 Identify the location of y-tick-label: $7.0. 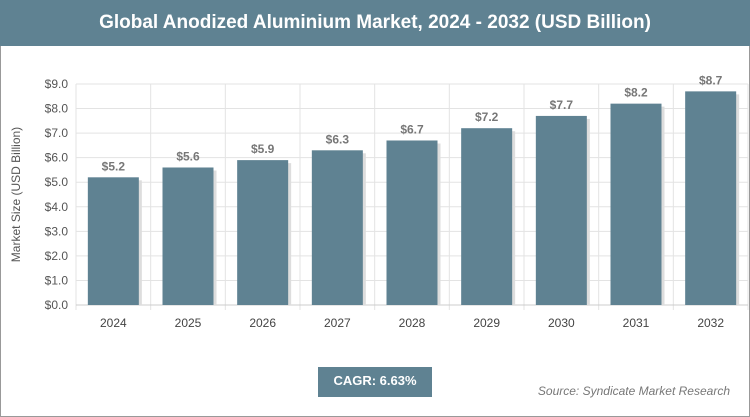
(57, 133).